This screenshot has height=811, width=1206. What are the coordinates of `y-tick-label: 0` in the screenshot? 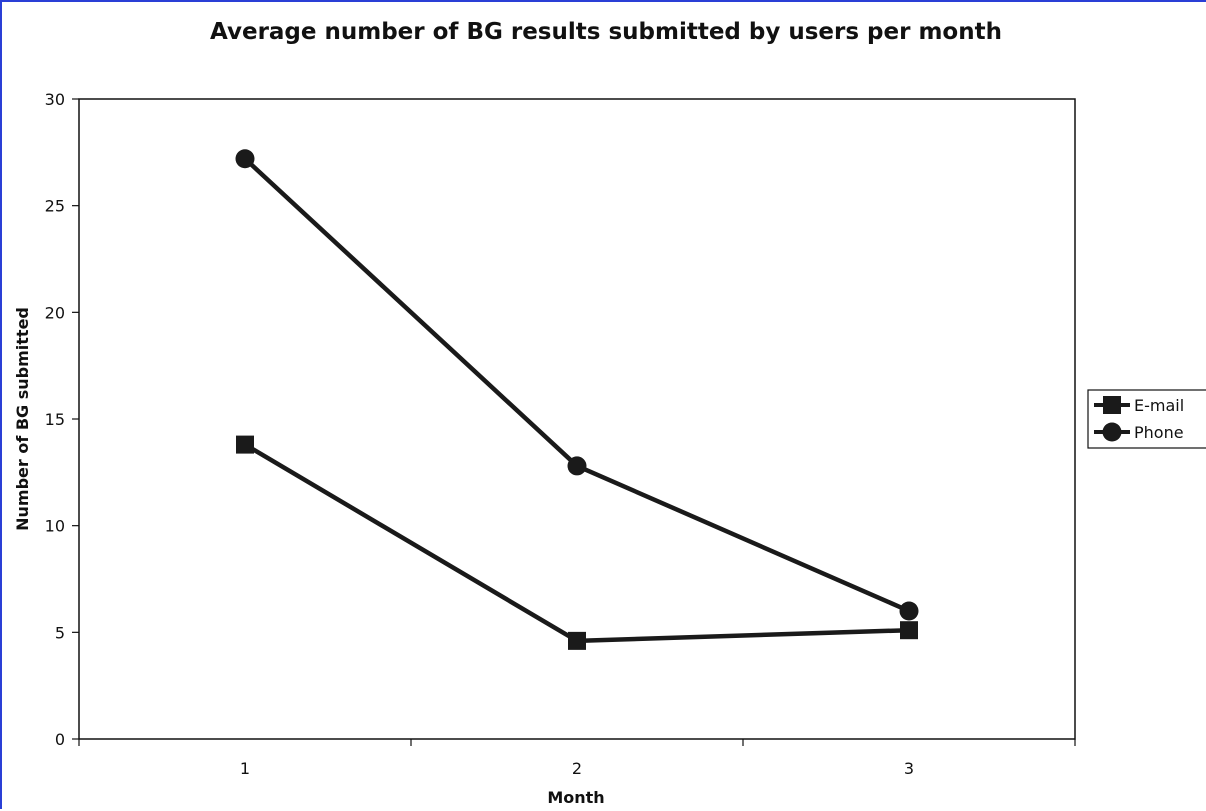 It's located at (60, 739).